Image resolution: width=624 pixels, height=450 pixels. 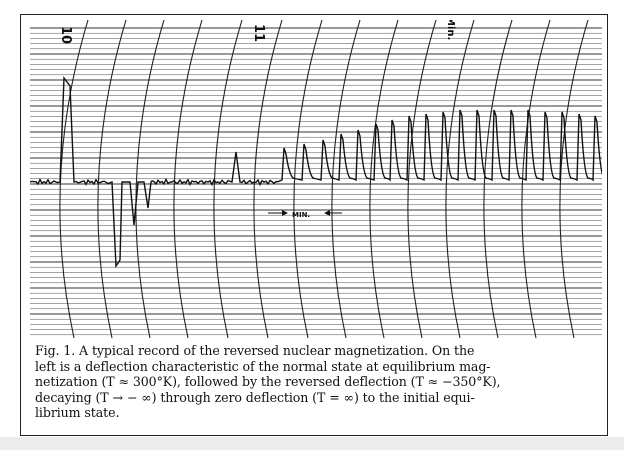 I want to click on chart-label-11: 11, so click(x=258, y=33).